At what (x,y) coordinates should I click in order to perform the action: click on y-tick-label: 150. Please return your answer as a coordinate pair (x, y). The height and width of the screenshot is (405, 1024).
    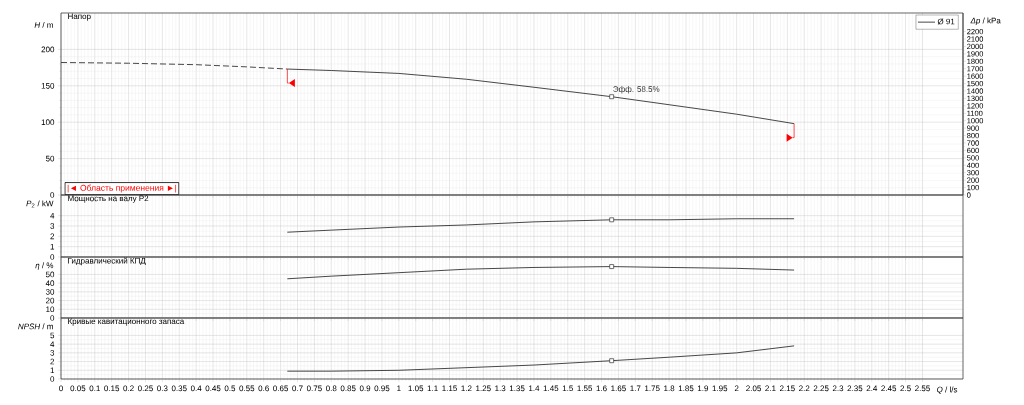
    Looking at the image, I should click on (48, 85).